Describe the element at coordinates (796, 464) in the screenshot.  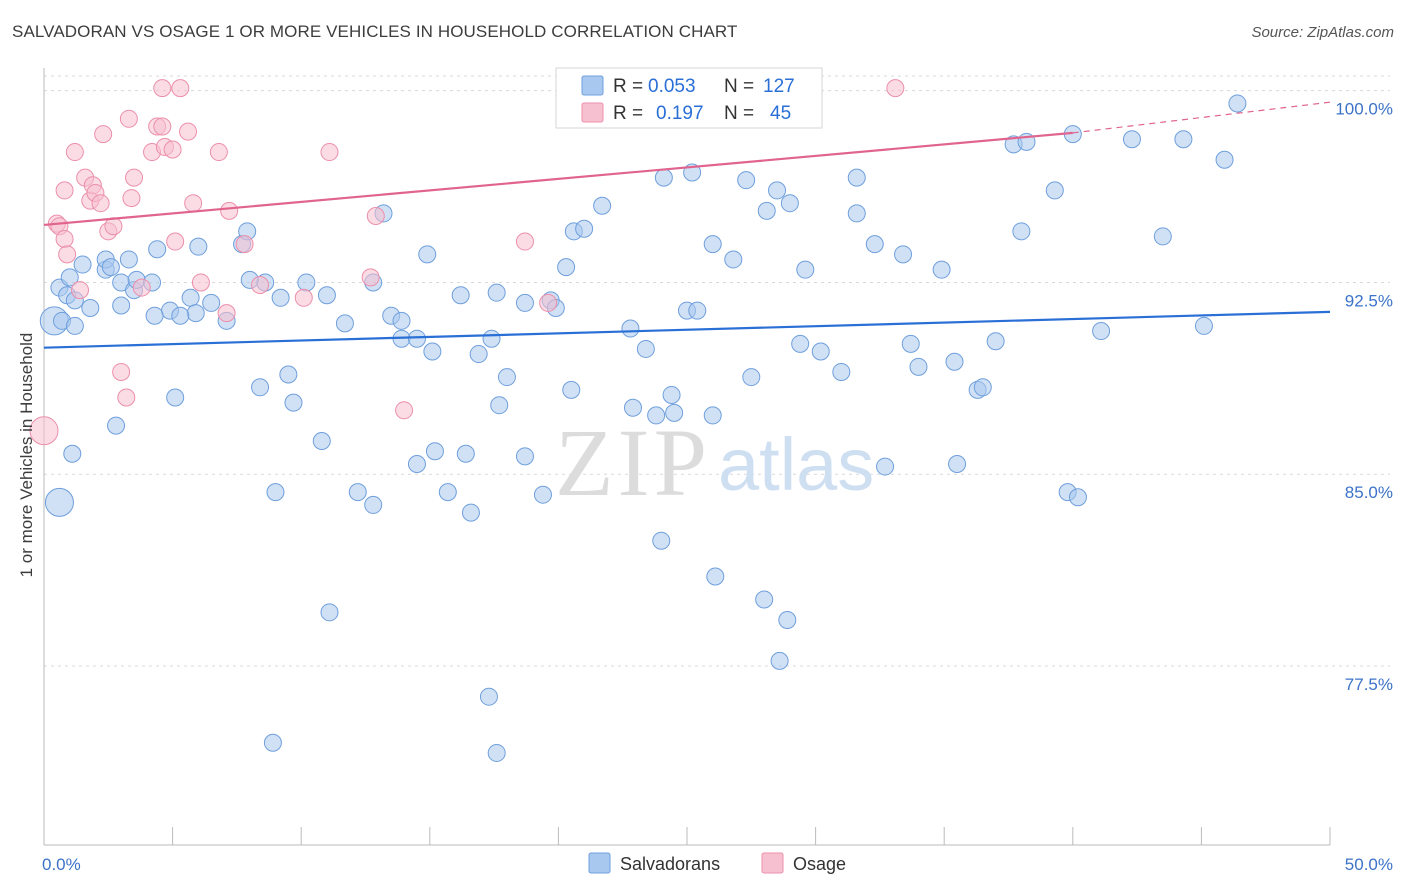
I see `watermark-atlas: atlas` at that location.